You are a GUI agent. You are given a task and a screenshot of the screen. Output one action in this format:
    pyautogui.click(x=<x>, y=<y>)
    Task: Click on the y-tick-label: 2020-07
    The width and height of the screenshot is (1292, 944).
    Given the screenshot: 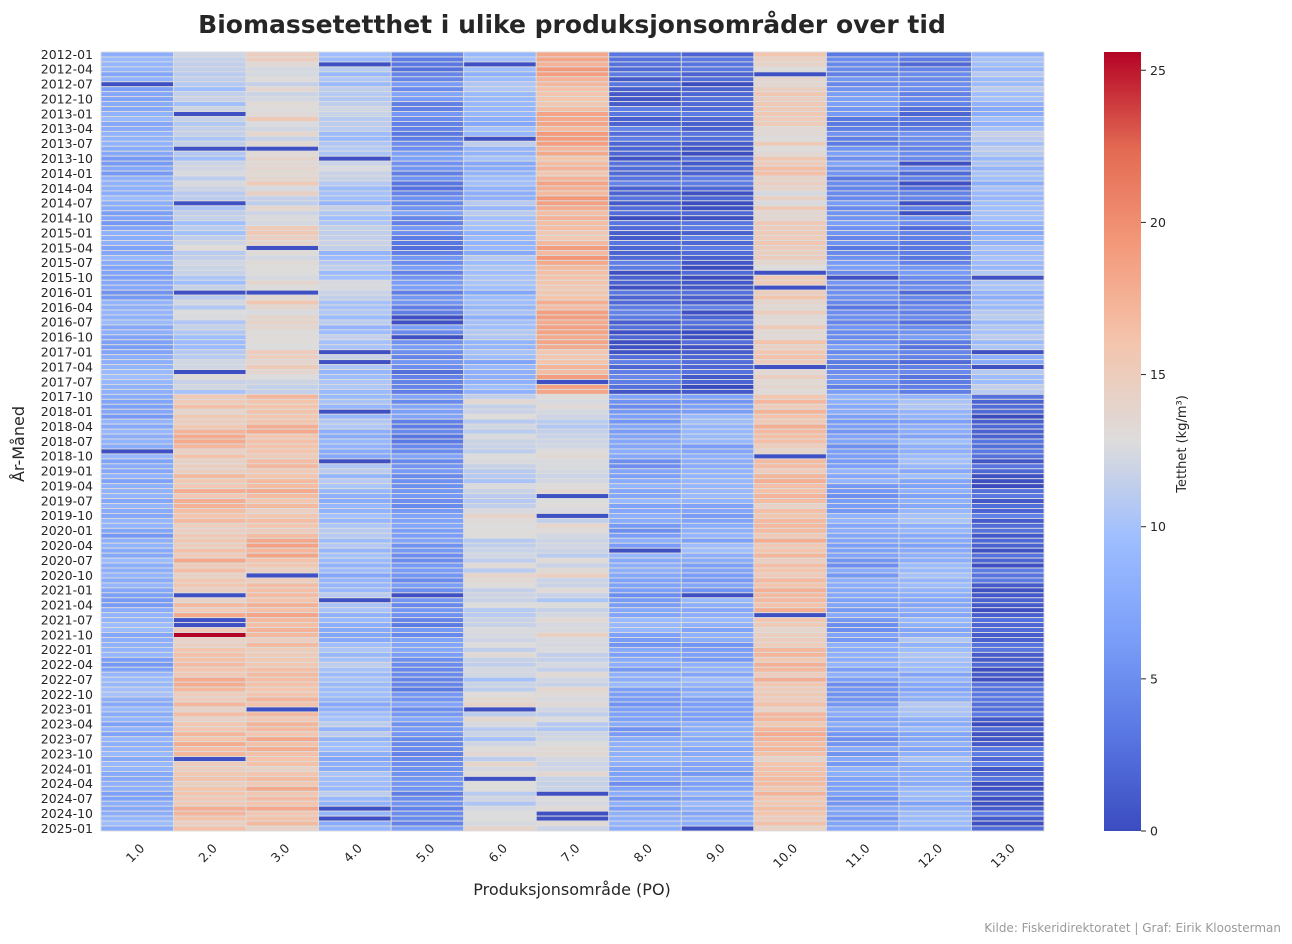 What is the action you would take?
    pyautogui.click(x=67, y=560)
    